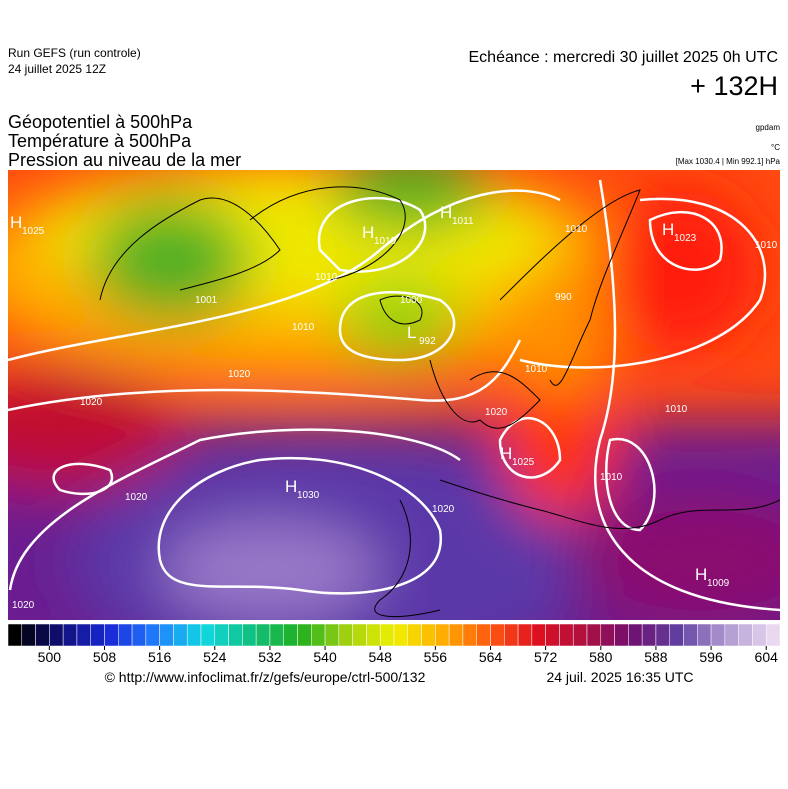 Image resolution: width=788 pixels, height=789 pixels. I want to click on colorbar-label: 588, so click(656, 657).